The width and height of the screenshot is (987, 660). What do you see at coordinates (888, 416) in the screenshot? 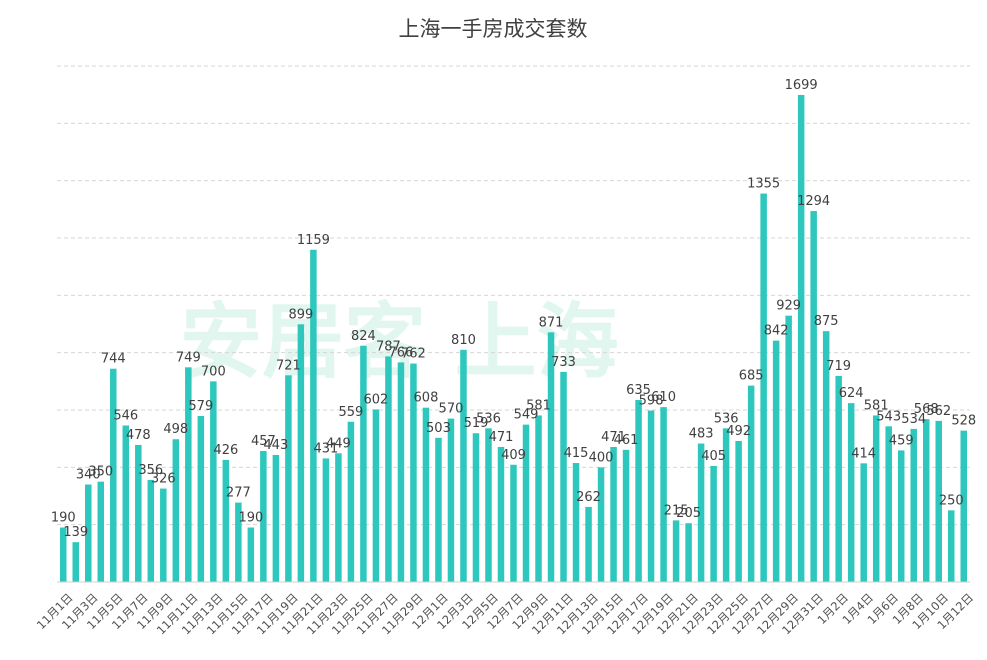
I see `data-label: 543` at bounding box center [888, 416].